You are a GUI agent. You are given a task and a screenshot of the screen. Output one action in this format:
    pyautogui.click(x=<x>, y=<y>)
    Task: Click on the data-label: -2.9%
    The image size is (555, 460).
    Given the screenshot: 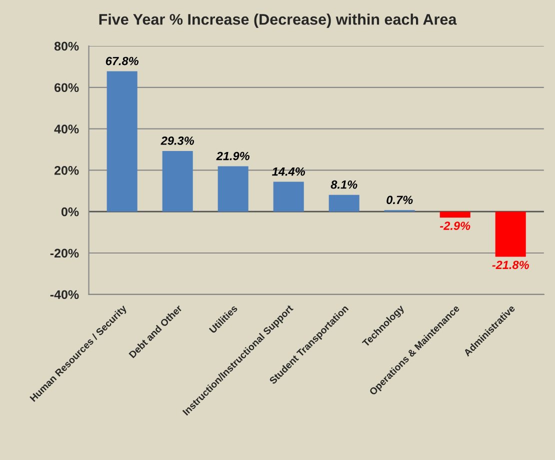 What is the action you would take?
    pyautogui.click(x=455, y=226)
    